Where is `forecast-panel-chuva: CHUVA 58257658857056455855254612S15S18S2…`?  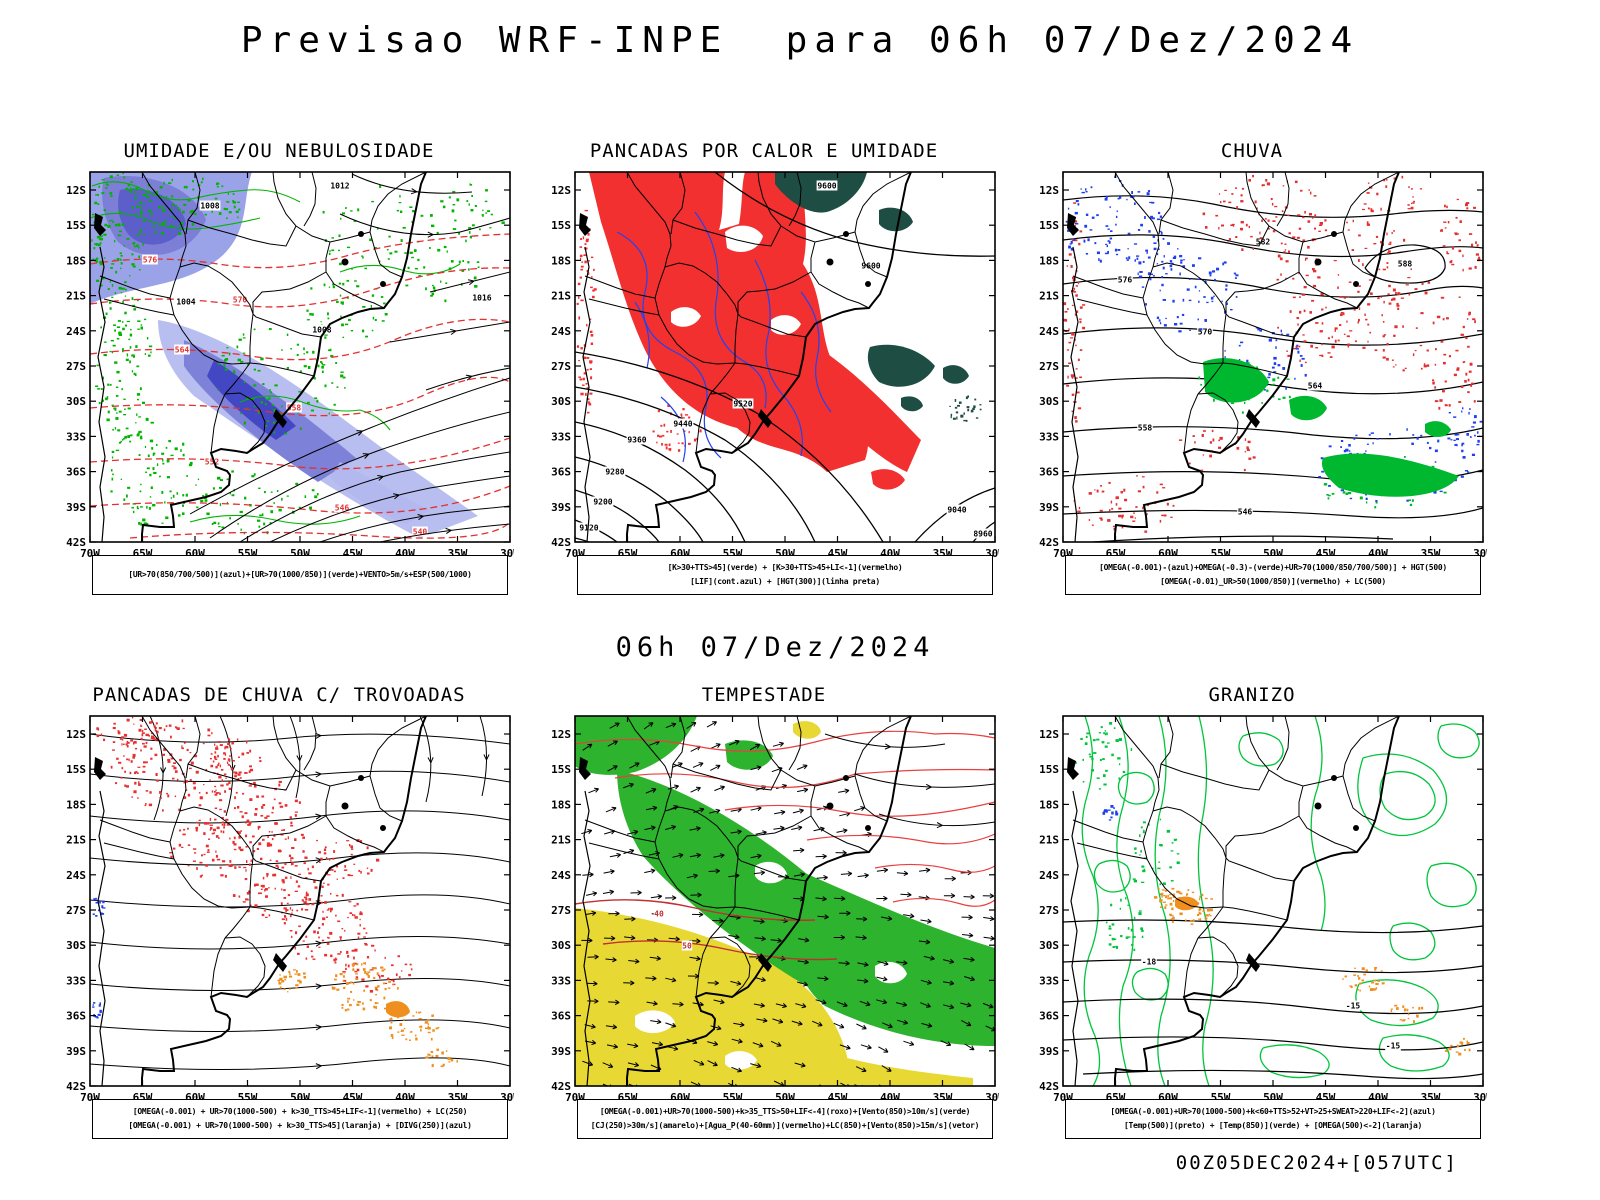 forecast-panel-chuva: CHUVA 58257658857056455855254612S15S18S2… is located at coordinates (1252, 372).